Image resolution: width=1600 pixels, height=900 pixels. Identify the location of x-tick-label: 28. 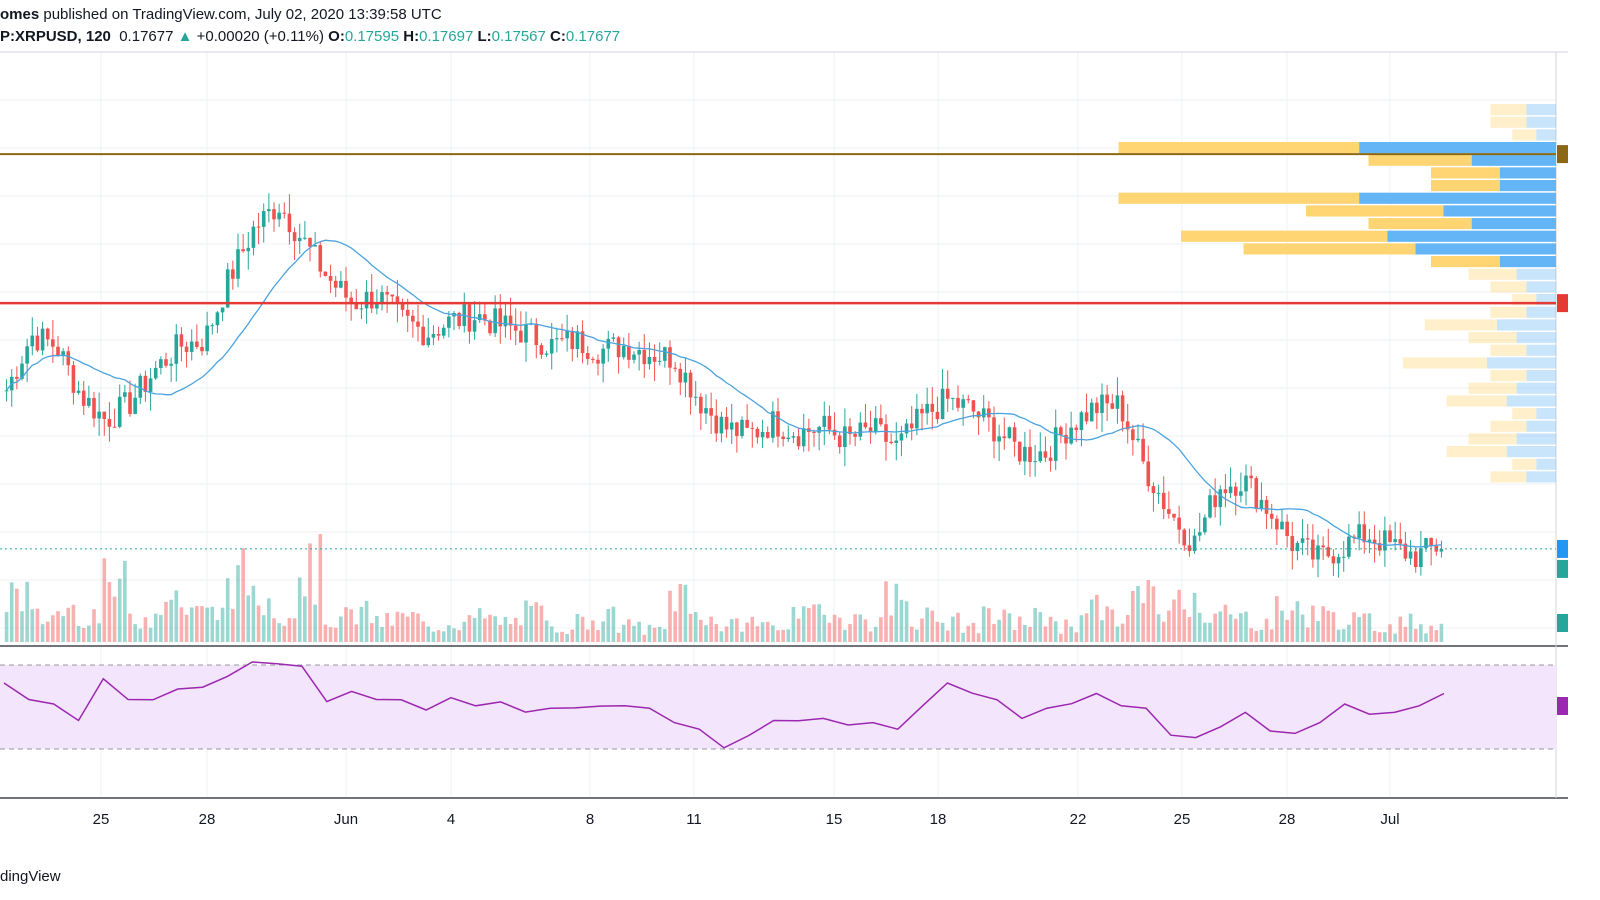
(1287, 819).